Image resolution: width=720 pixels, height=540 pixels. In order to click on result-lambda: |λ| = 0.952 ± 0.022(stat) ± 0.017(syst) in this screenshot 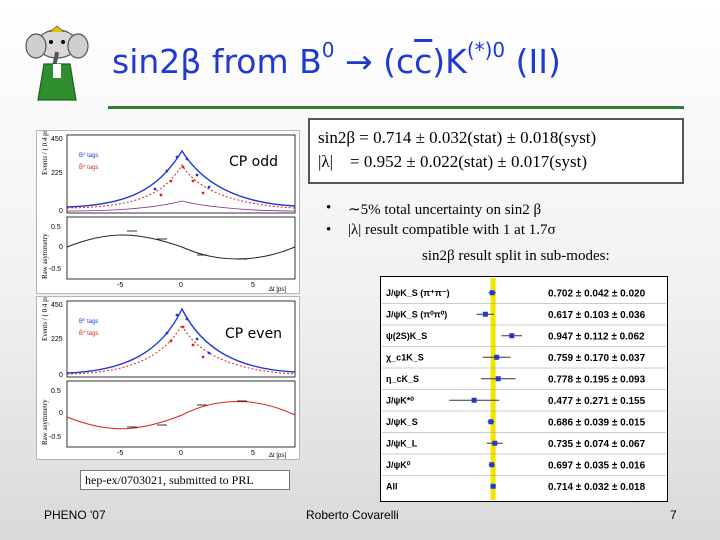, I will do `click(453, 161)`.